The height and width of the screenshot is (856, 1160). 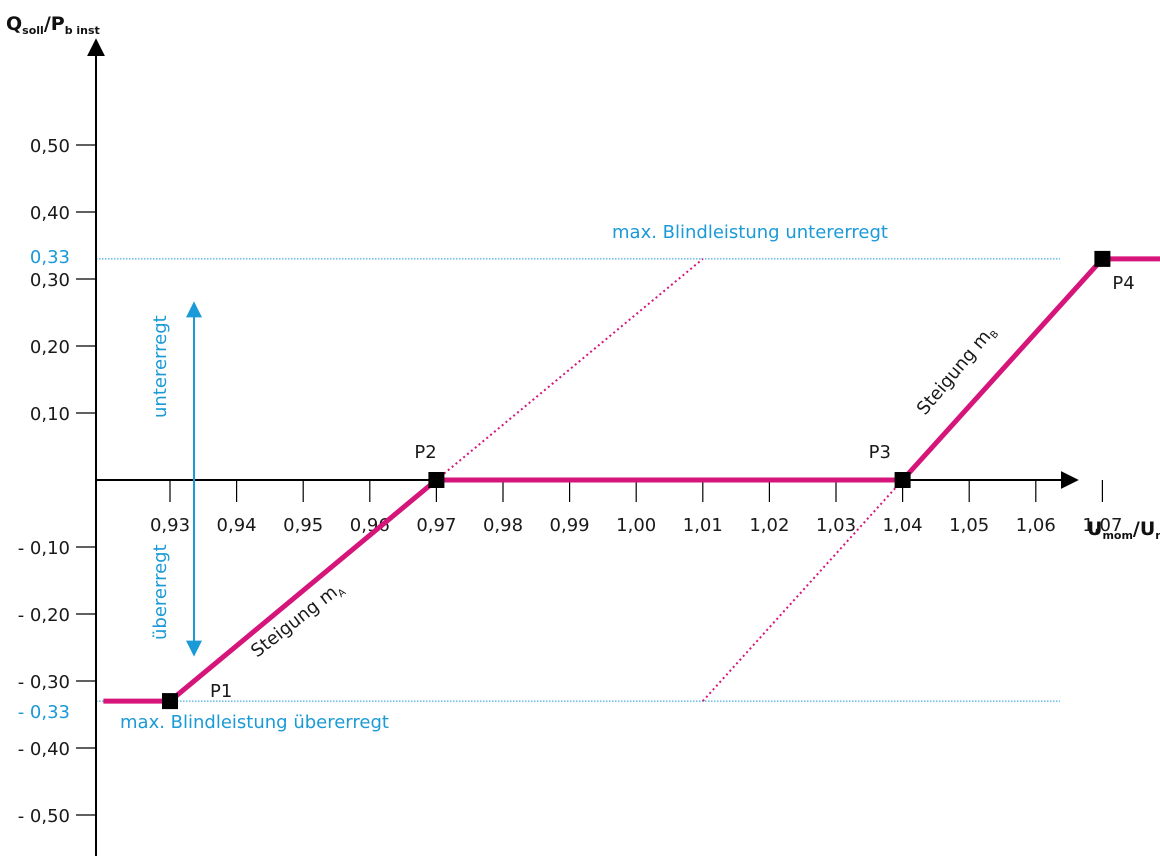 I want to click on y-tick-label: - 0,30, so click(x=44, y=682).